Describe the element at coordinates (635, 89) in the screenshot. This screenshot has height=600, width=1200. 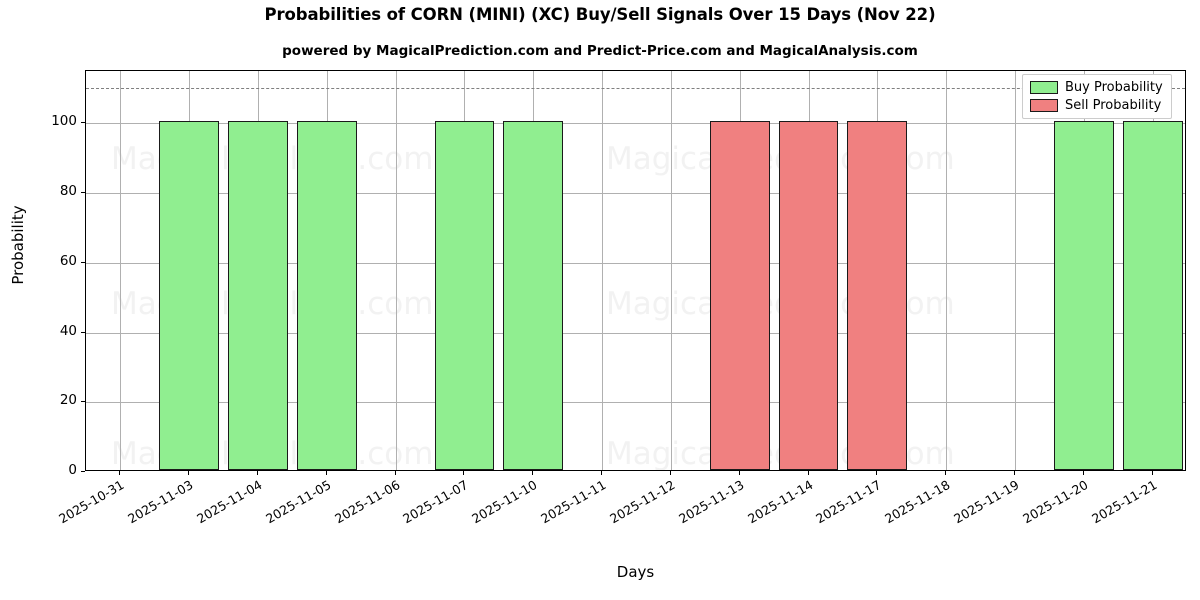
I see `threshold-line` at that location.